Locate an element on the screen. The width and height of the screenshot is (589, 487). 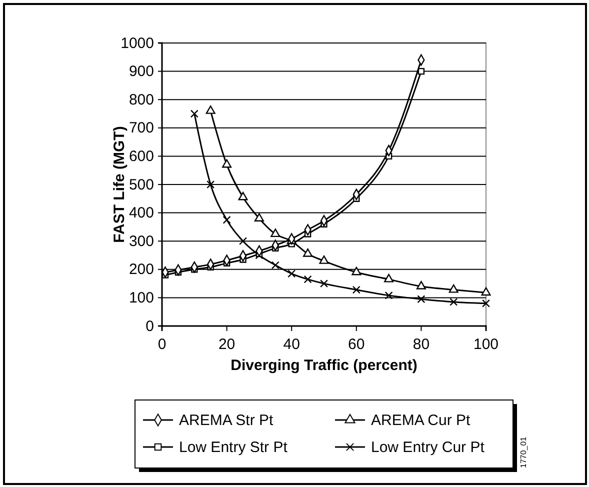
x-tick-label: 0 is located at coordinates (162, 344).